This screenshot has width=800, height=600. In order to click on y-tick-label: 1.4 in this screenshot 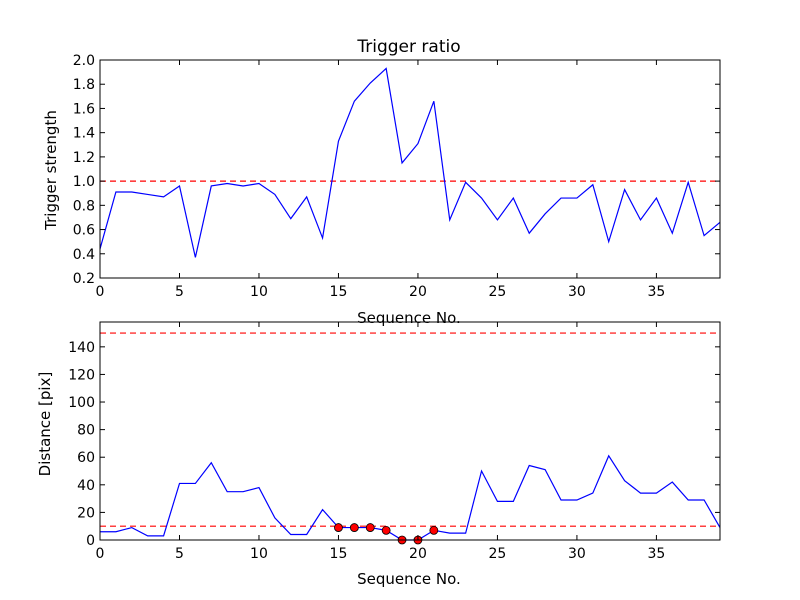, I will do `click(84, 134)`.